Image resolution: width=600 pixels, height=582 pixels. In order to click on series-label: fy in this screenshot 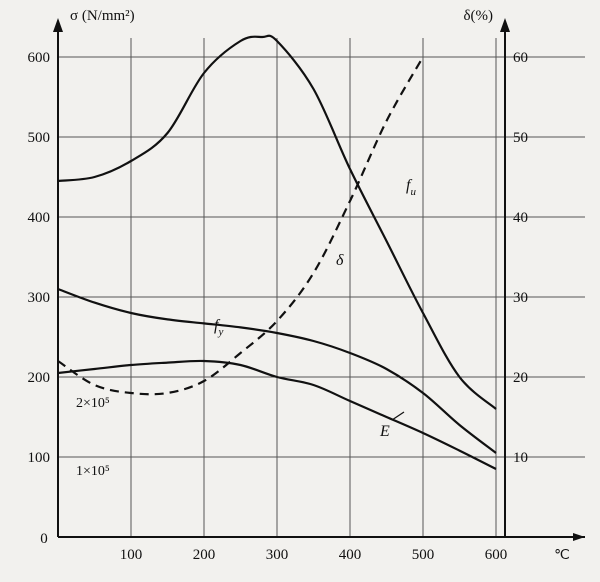, I will do `click(218, 327)`.